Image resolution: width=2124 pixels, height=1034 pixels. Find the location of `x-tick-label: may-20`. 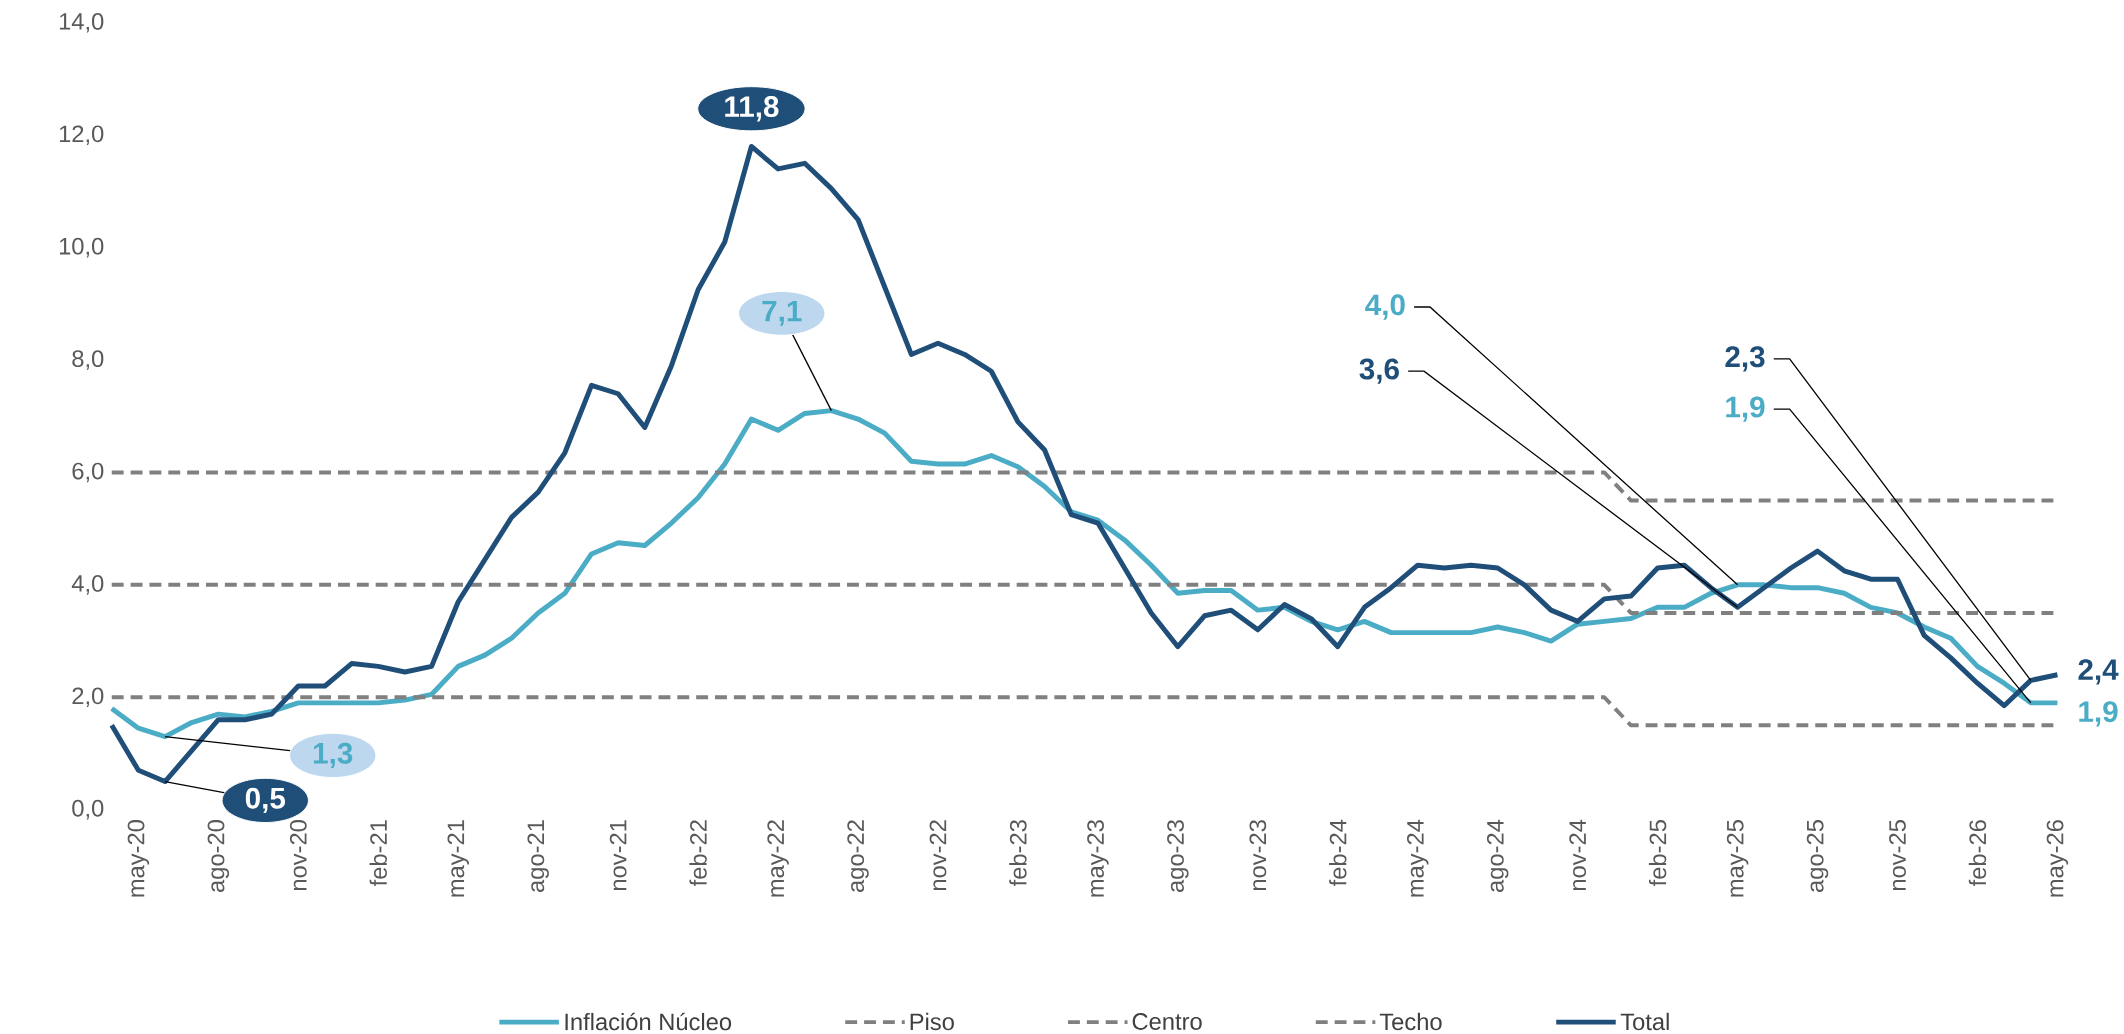

x-tick-label: may-20 is located at coordinates (138, 858).